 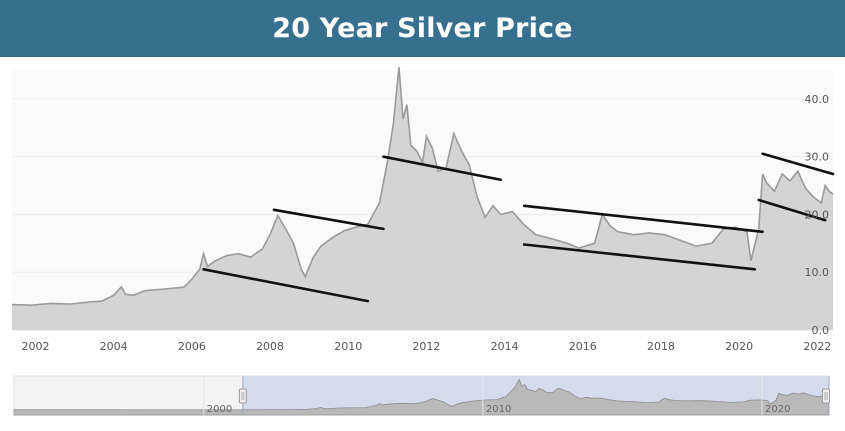 What do you see at coordinates (348, 346) in the screenshot?
I see `x-tick-label: 2010` at bounding box center [348, 346].